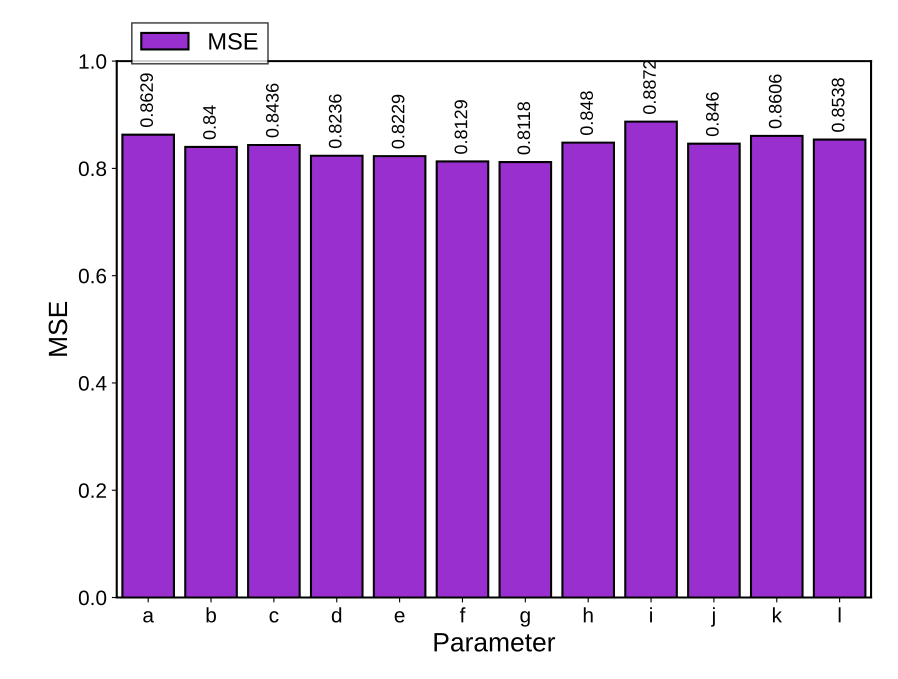 Image resolution: width=898 pixels, height=679 pixels. Describe the element at coordinates (777, 614) in the screenshot. I see `x-tick-label: k` at that location.